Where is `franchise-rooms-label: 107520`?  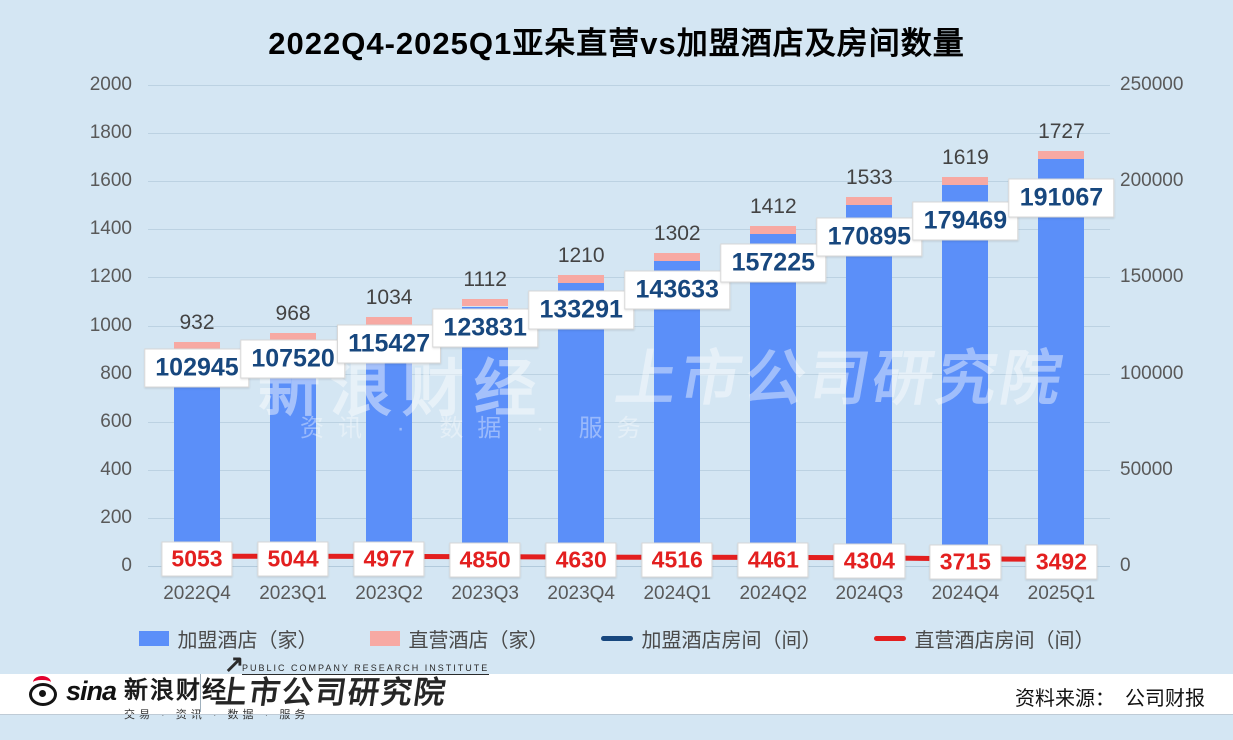 franchise-rooms-label: 107520 is located at coordinates (293, 359).